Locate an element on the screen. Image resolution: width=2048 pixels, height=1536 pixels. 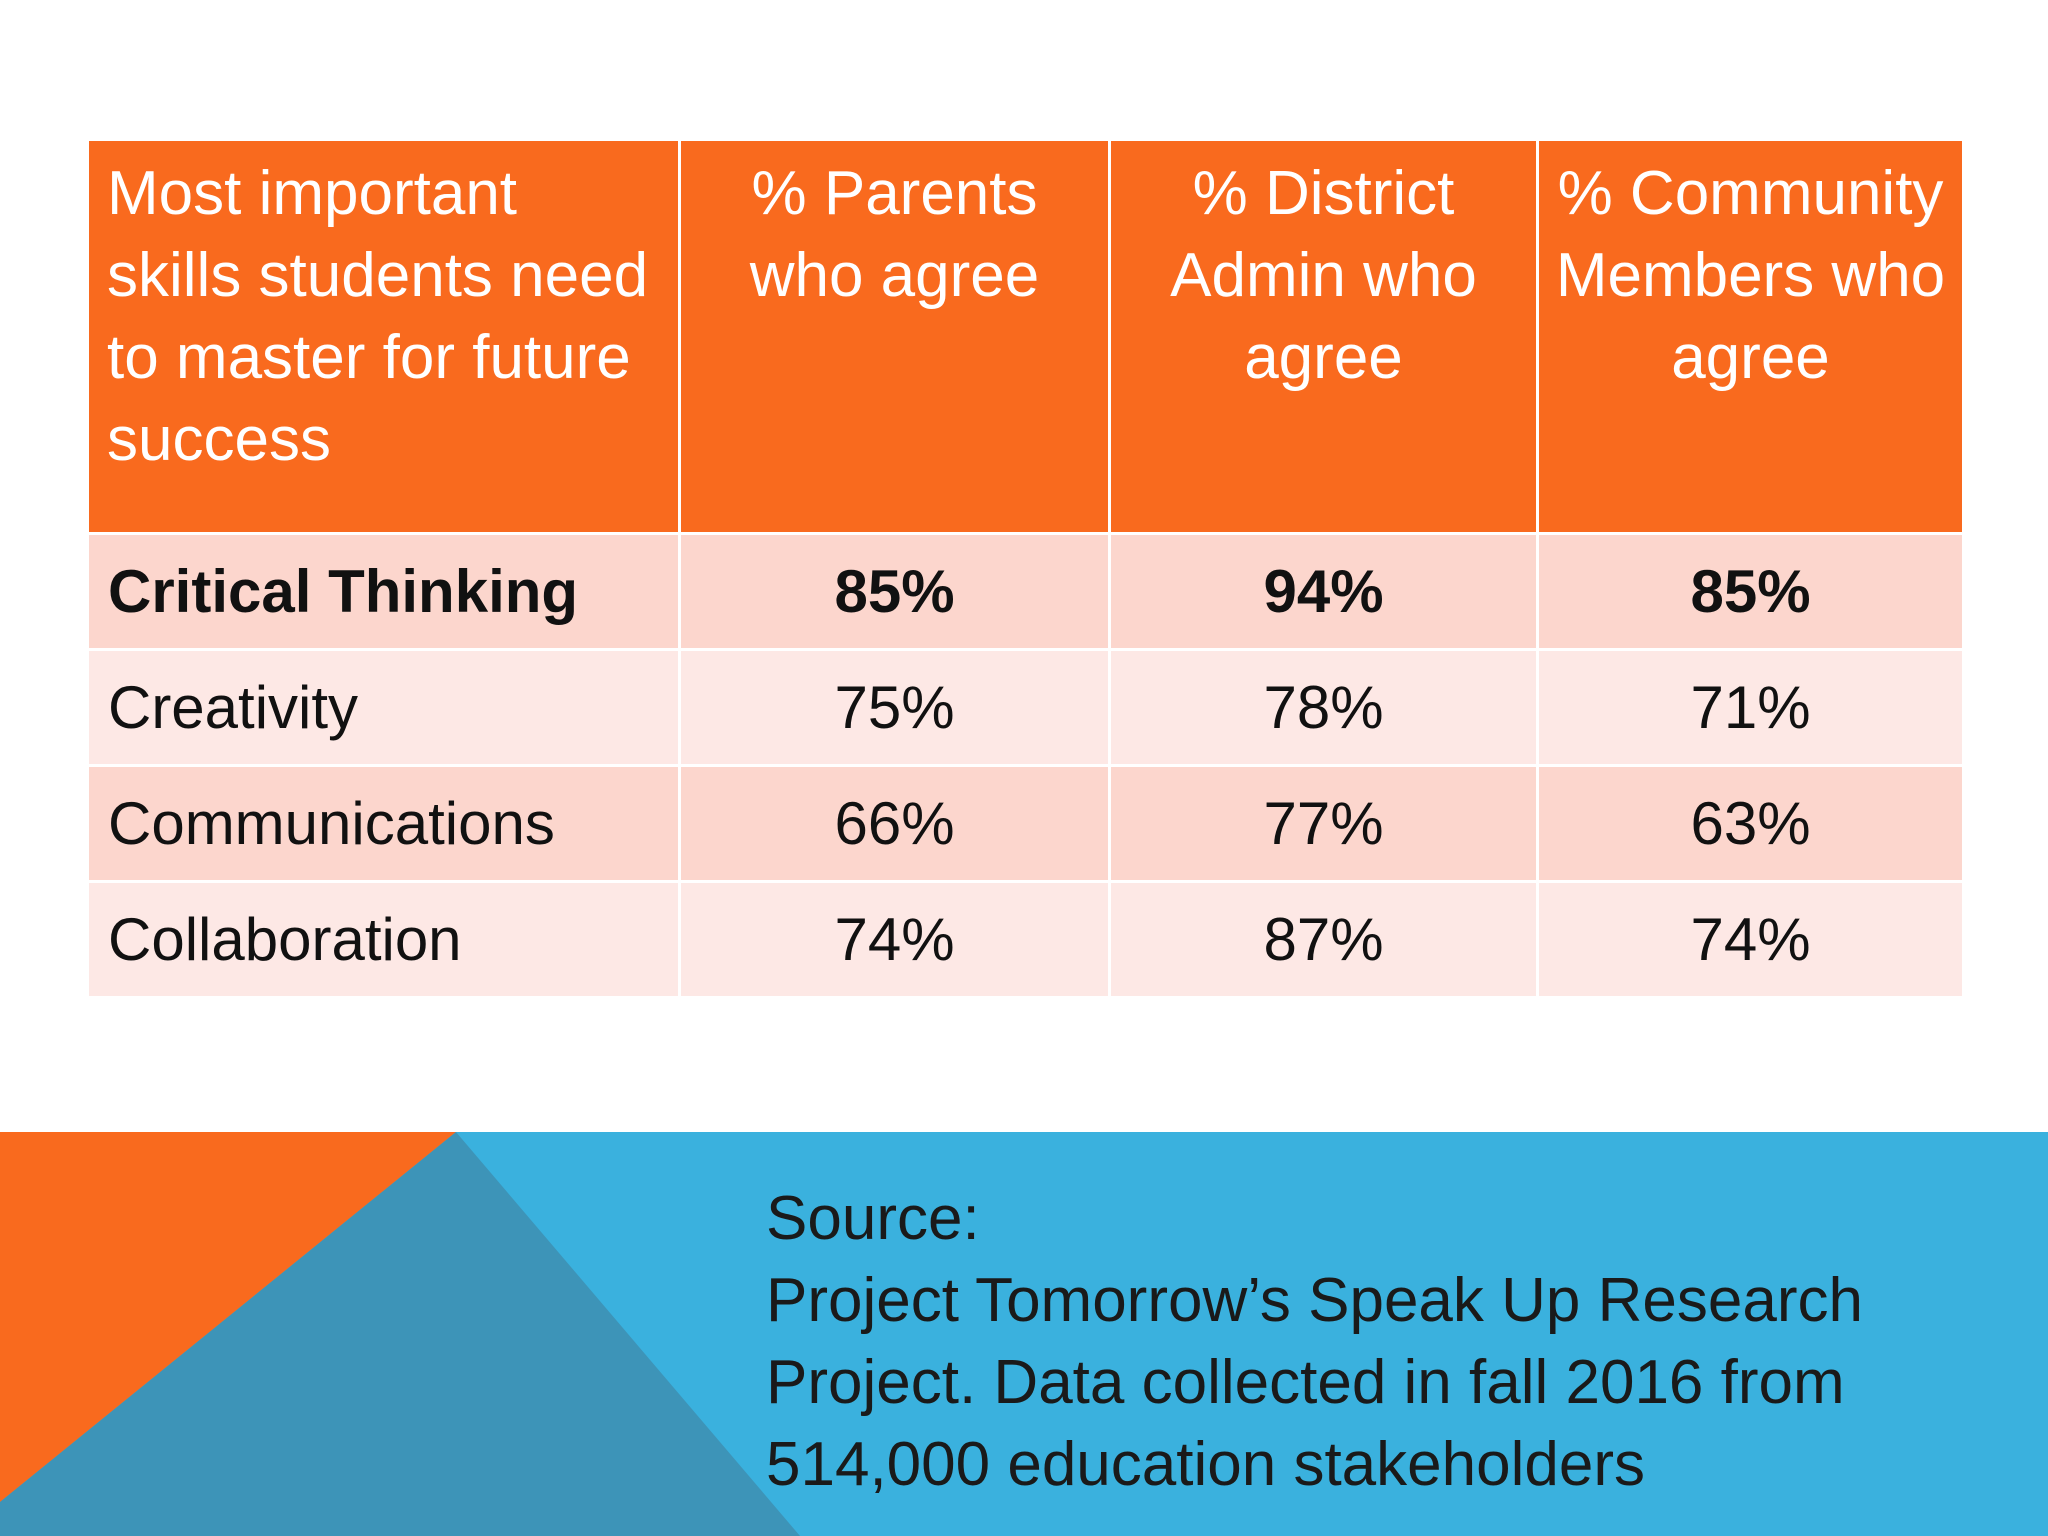
admin-value: 77% is located at coordinates (1323, 823).